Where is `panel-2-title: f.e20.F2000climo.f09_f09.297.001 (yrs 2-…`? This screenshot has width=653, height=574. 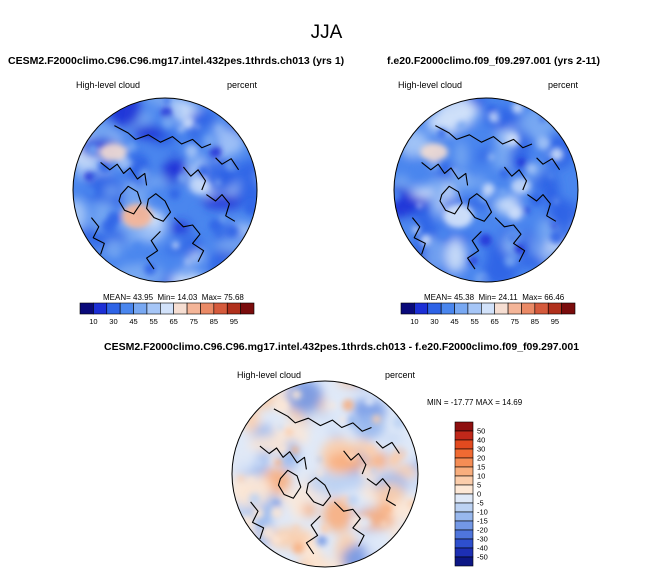 panel-2-title: f.e20.F2000climo.f09_f09.297.001 (yrs 2-… is located at coordinates (494, 61).